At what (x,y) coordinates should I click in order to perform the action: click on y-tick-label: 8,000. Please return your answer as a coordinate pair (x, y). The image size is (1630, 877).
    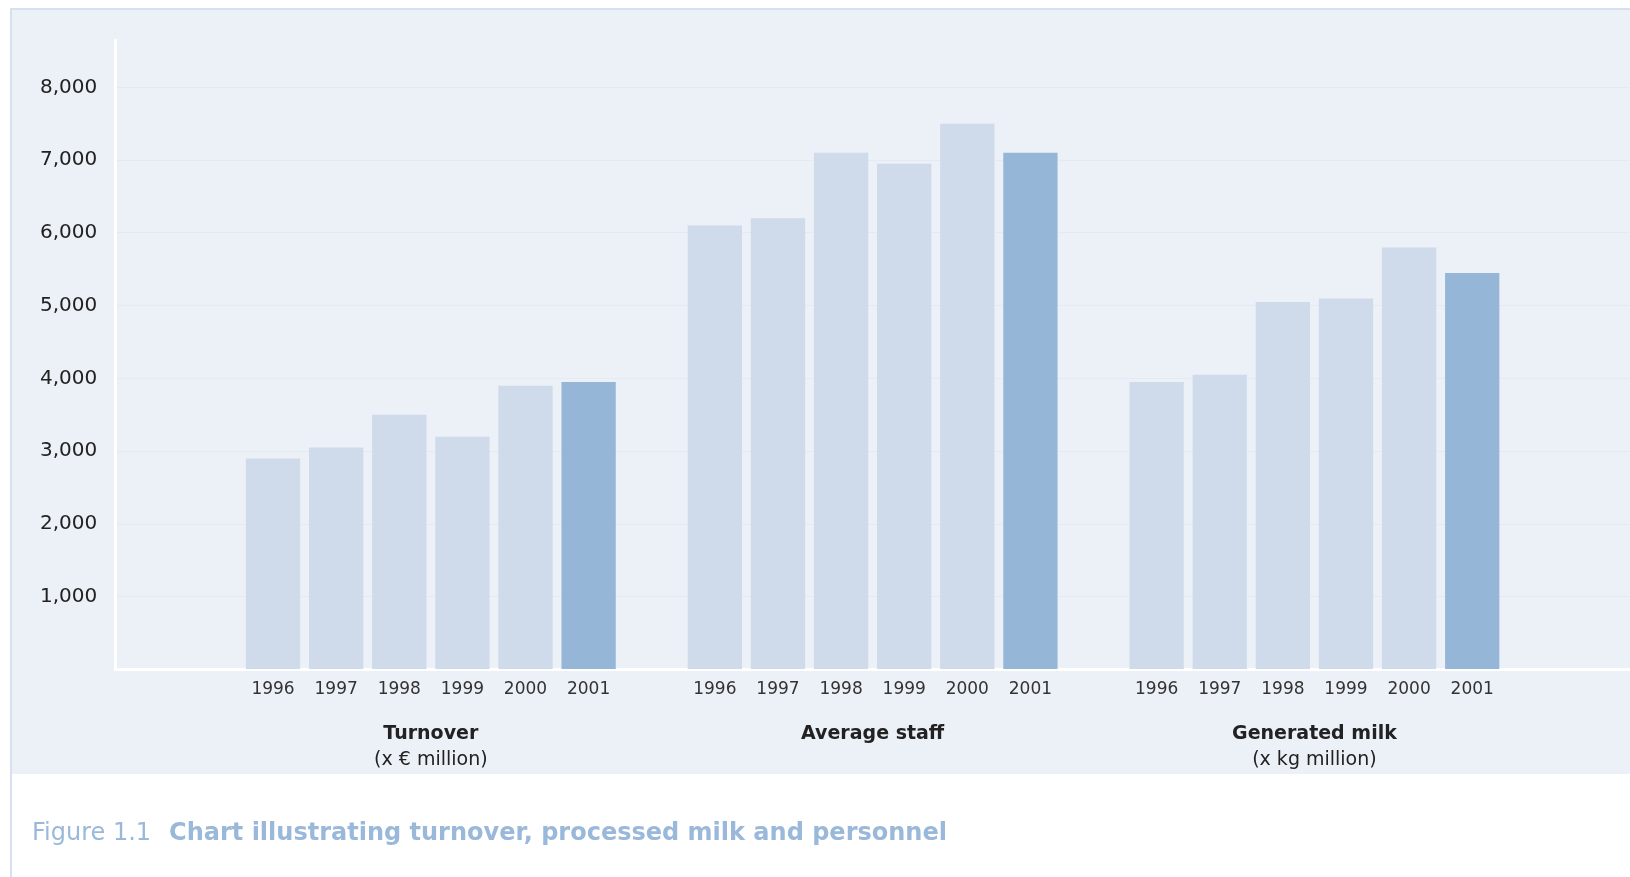
    Looking at the image, I should click on (68, 85).